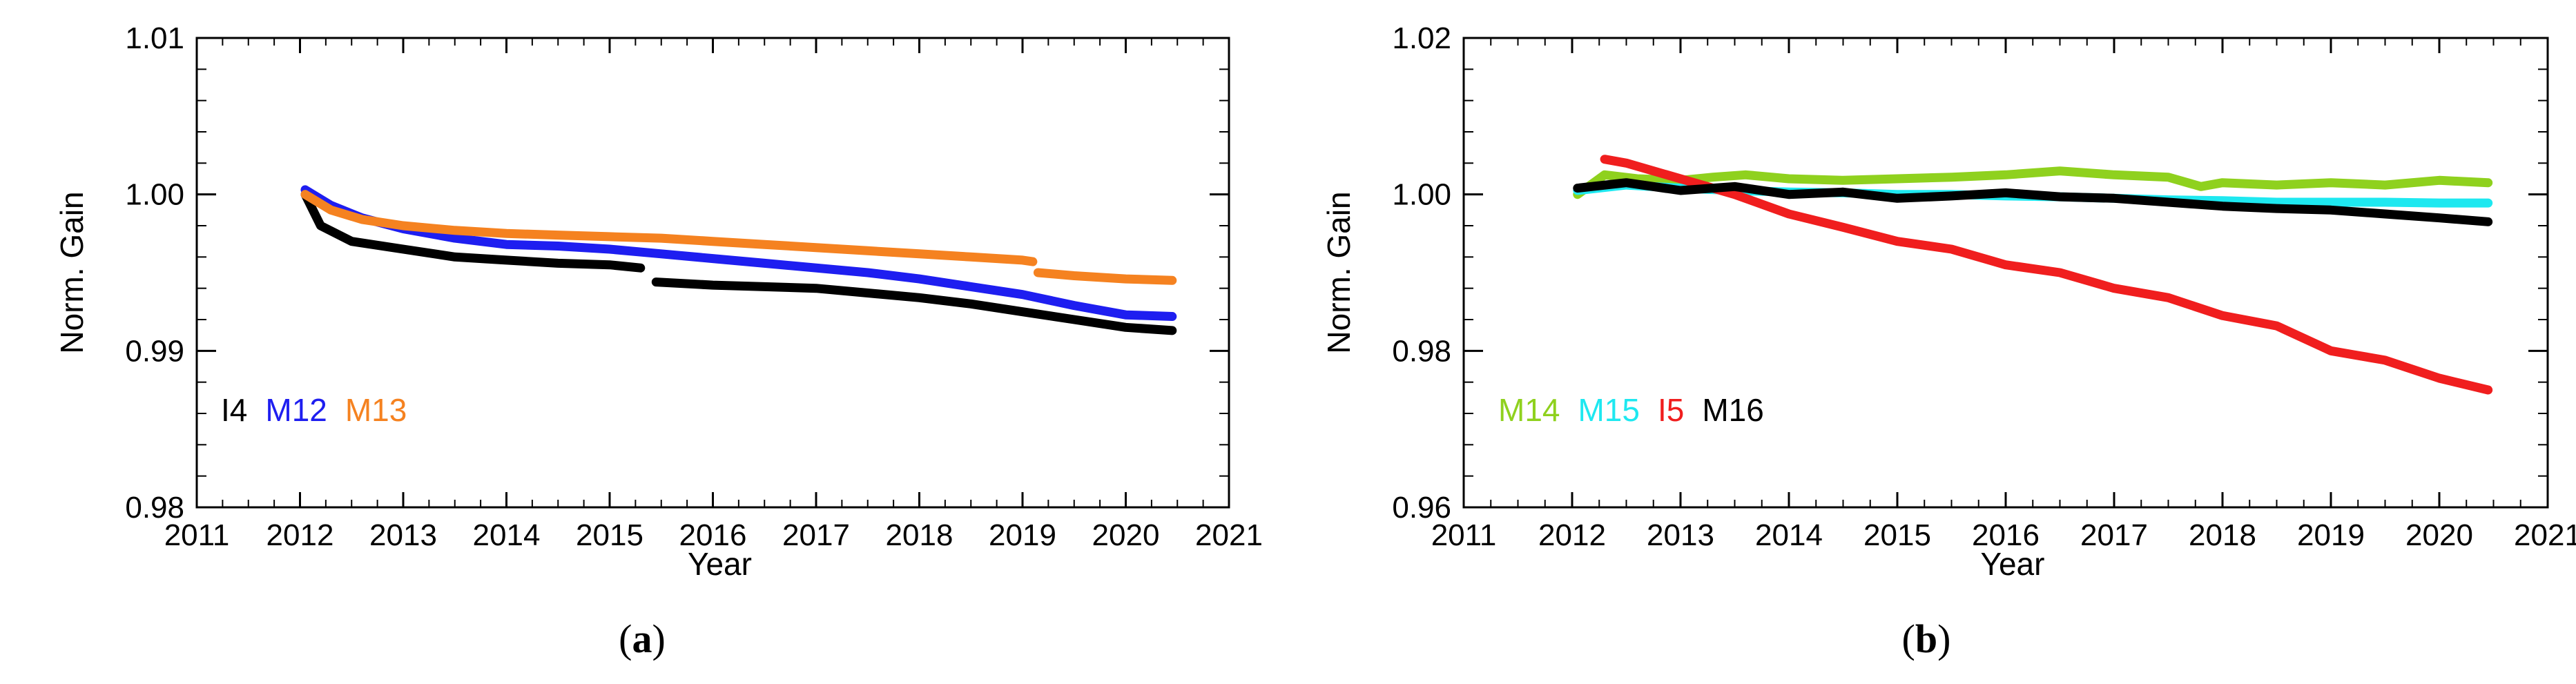  Describe the element at coordinates (1422, 508) in the screenshot. I see `chart-1-ytick-label-0: 0.96` at that location.